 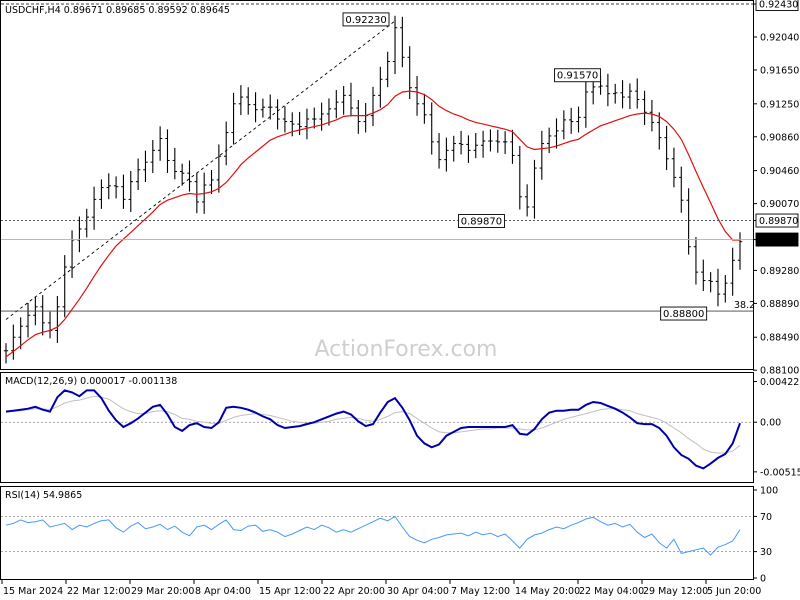 I want to click on svg-text: 70, so click(x=766, y=517).